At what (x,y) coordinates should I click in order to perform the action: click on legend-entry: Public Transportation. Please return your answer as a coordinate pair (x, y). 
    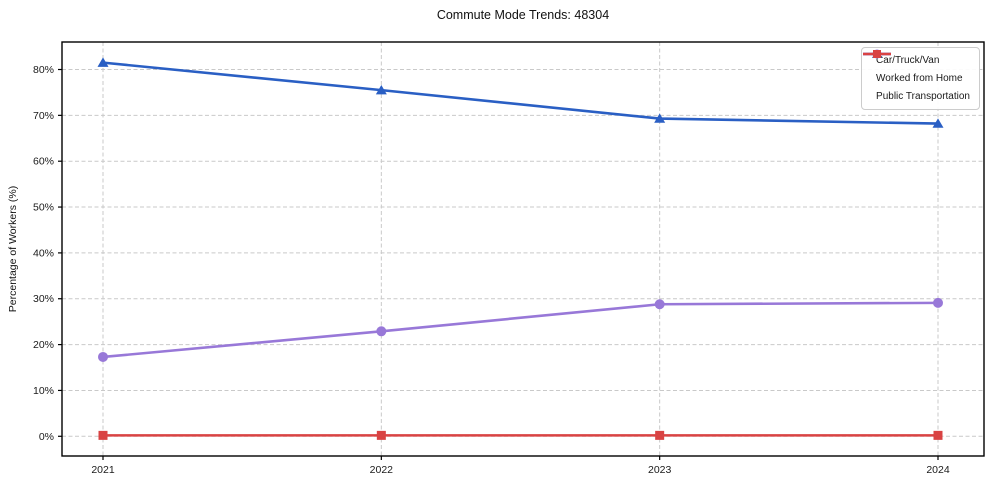
    Looking at the image, I should click on (916, 77).